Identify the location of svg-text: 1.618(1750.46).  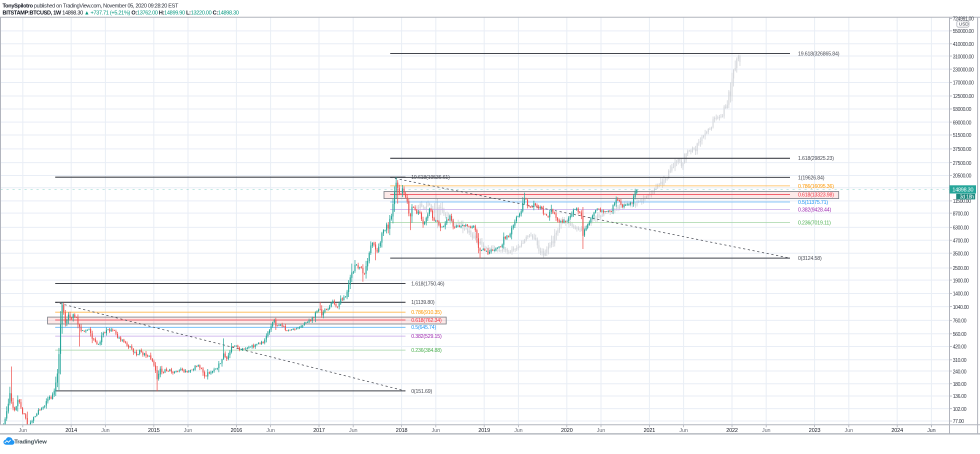
(428, 284).